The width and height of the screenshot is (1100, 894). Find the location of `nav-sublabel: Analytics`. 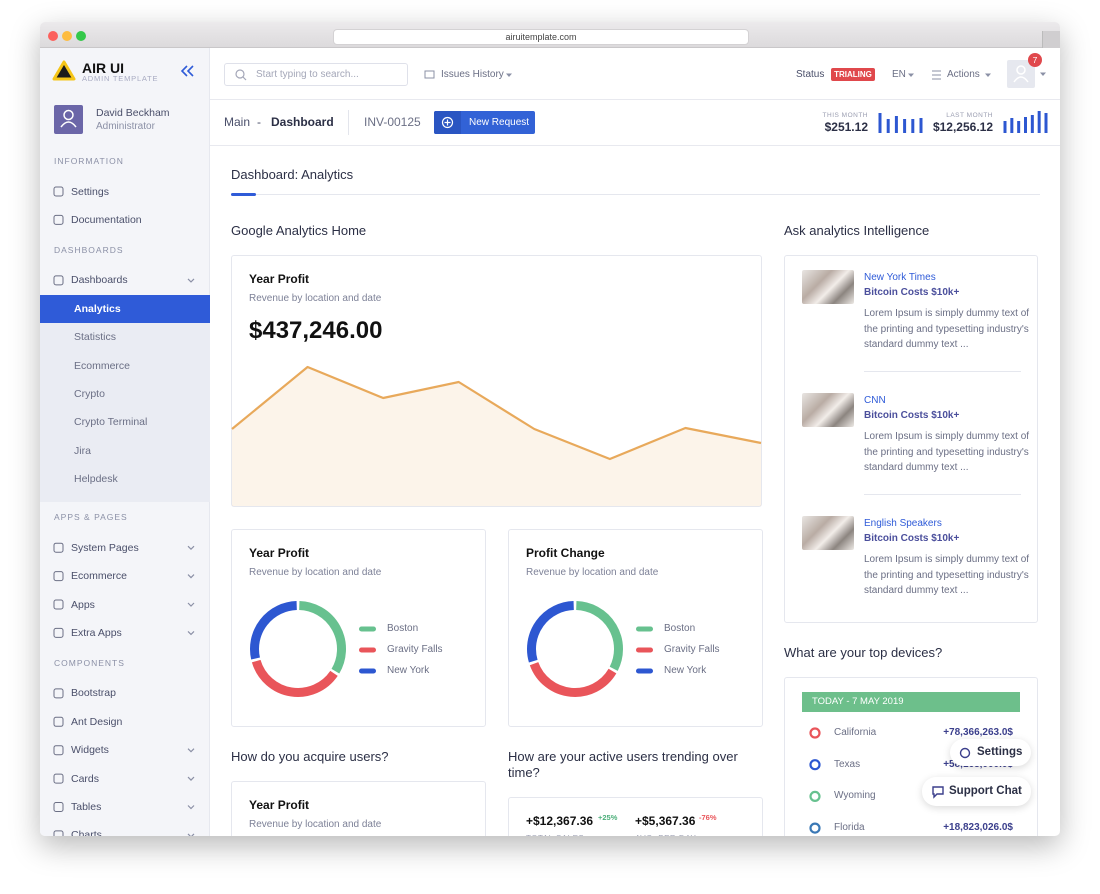

nav-sublabel: Analytics is located at coordinates (97, 308).